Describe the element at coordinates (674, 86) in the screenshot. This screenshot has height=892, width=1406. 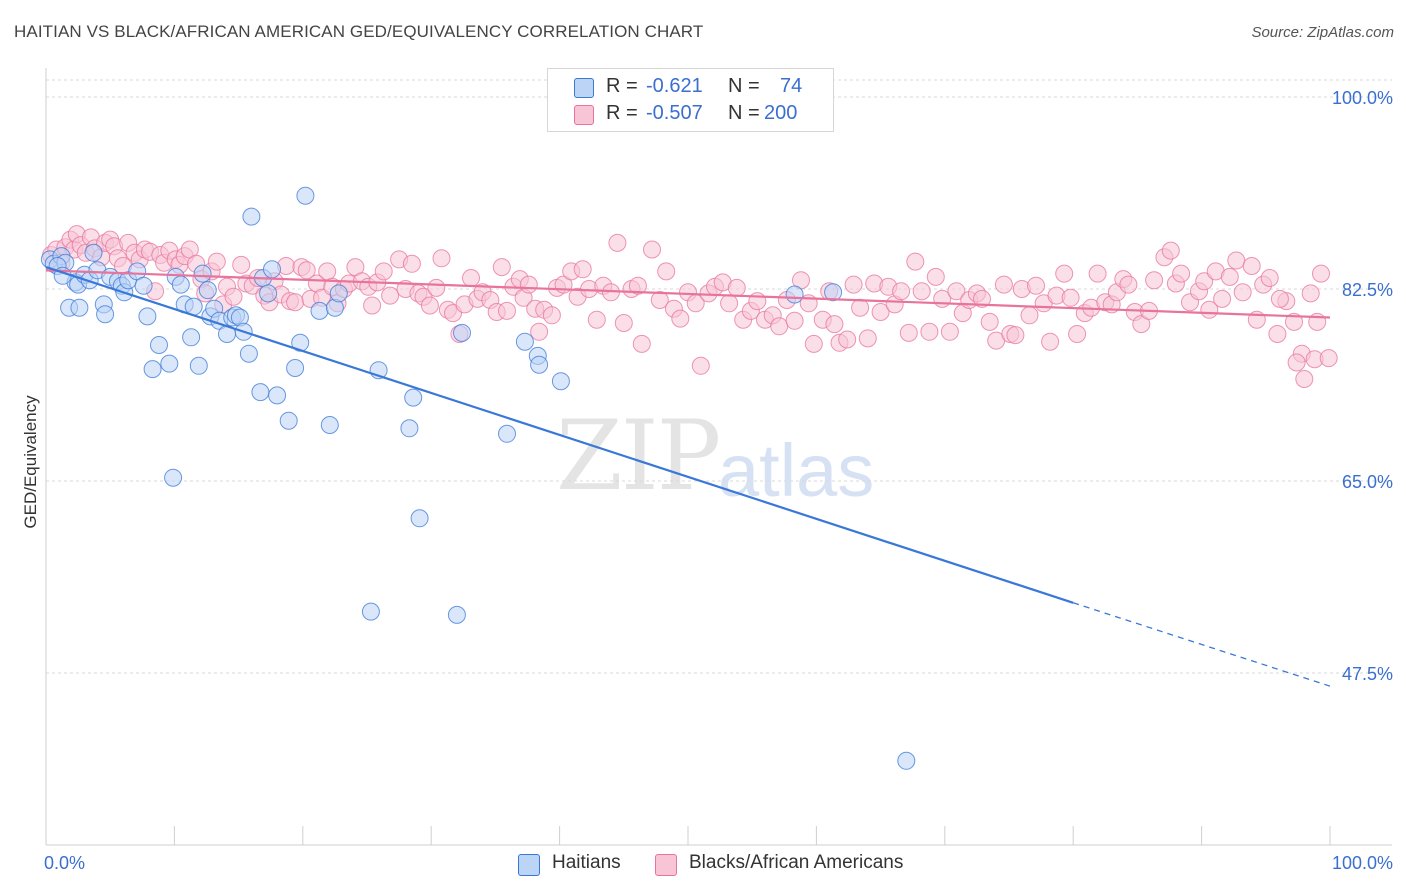
I see `legend-r-value: -0.621` at that location.